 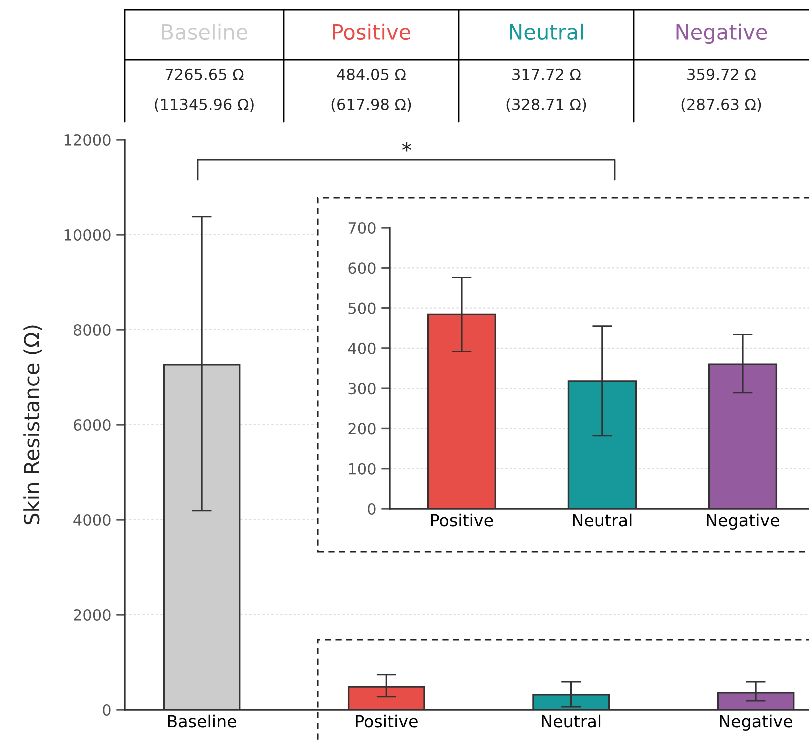 What do you see at coordinates (92, 425) in the screenshot?
I see `y-tick-label: 6000` at bounding box center [92, 425].